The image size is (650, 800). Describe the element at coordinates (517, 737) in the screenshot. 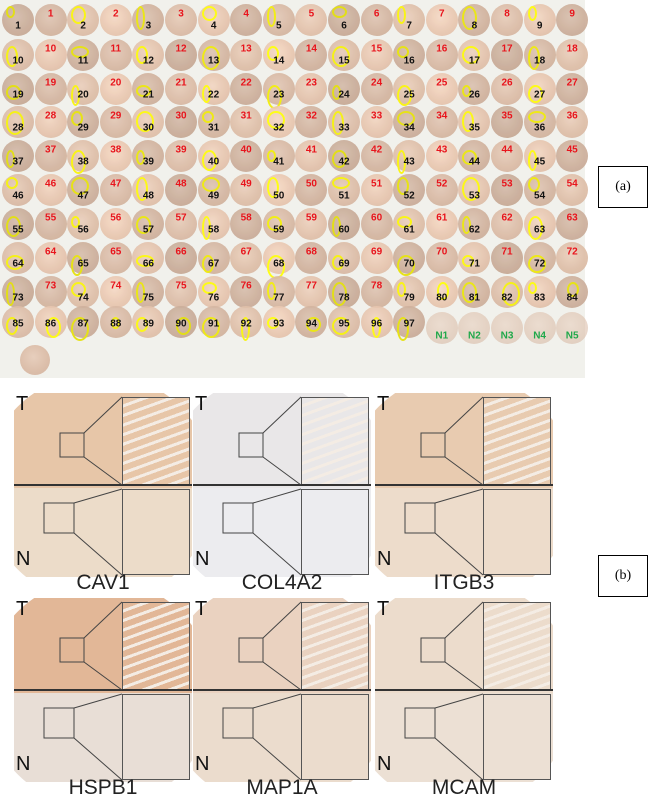

I see `normal-zoom-inset` at that location.